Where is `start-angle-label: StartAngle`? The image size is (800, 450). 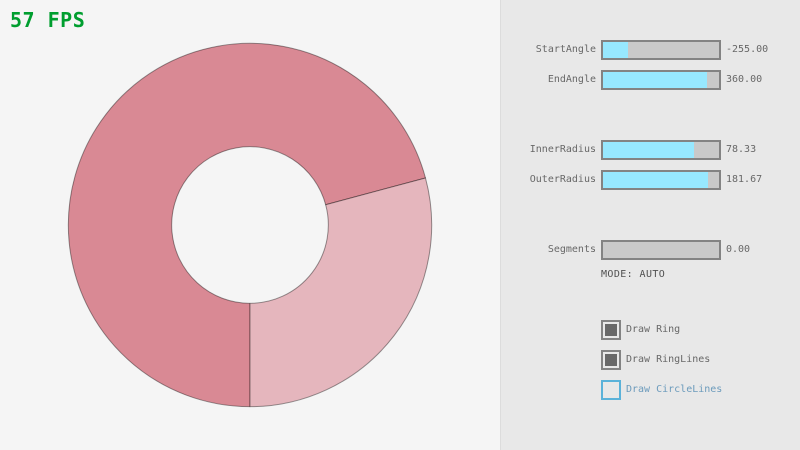
start-angle-label: StartAngle is located at coordinates (565, 49).